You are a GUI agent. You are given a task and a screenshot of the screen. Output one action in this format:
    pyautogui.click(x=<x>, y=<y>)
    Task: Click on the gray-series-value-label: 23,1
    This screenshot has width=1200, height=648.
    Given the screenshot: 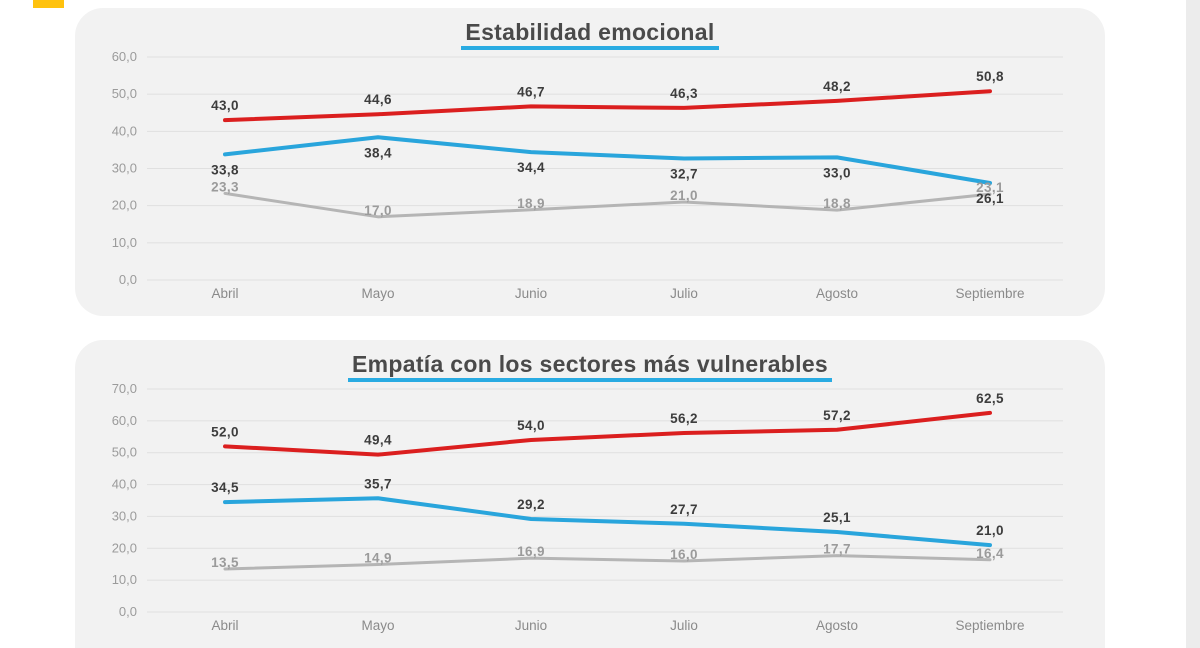 What is the action you would take?
    pyautogui.click(x=990, y=187)
    